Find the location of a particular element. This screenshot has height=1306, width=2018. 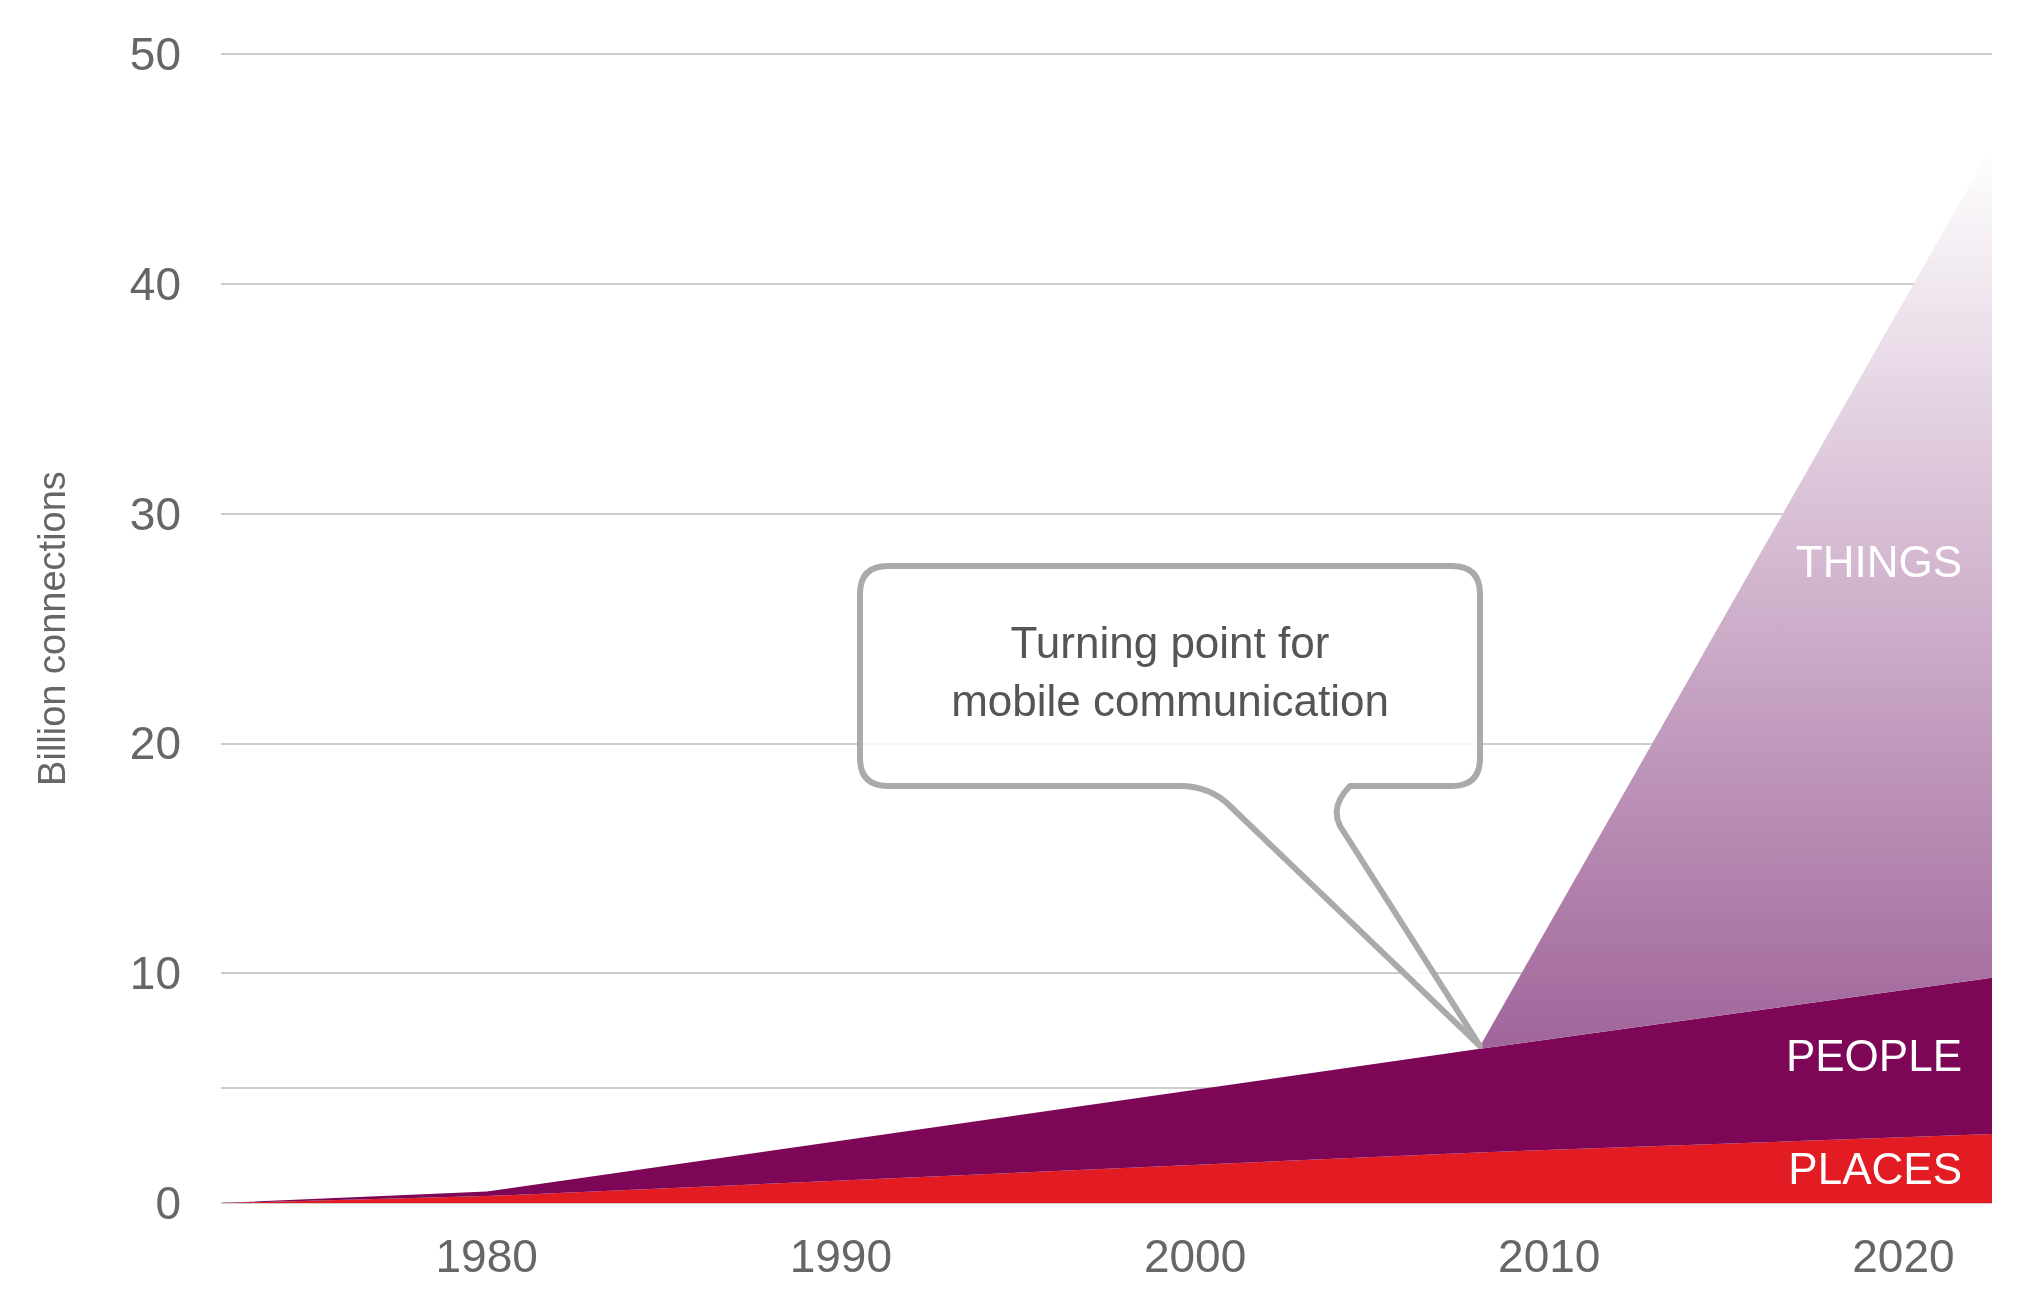

y-tick-label: 0 is located at coordinates (168, 1203).